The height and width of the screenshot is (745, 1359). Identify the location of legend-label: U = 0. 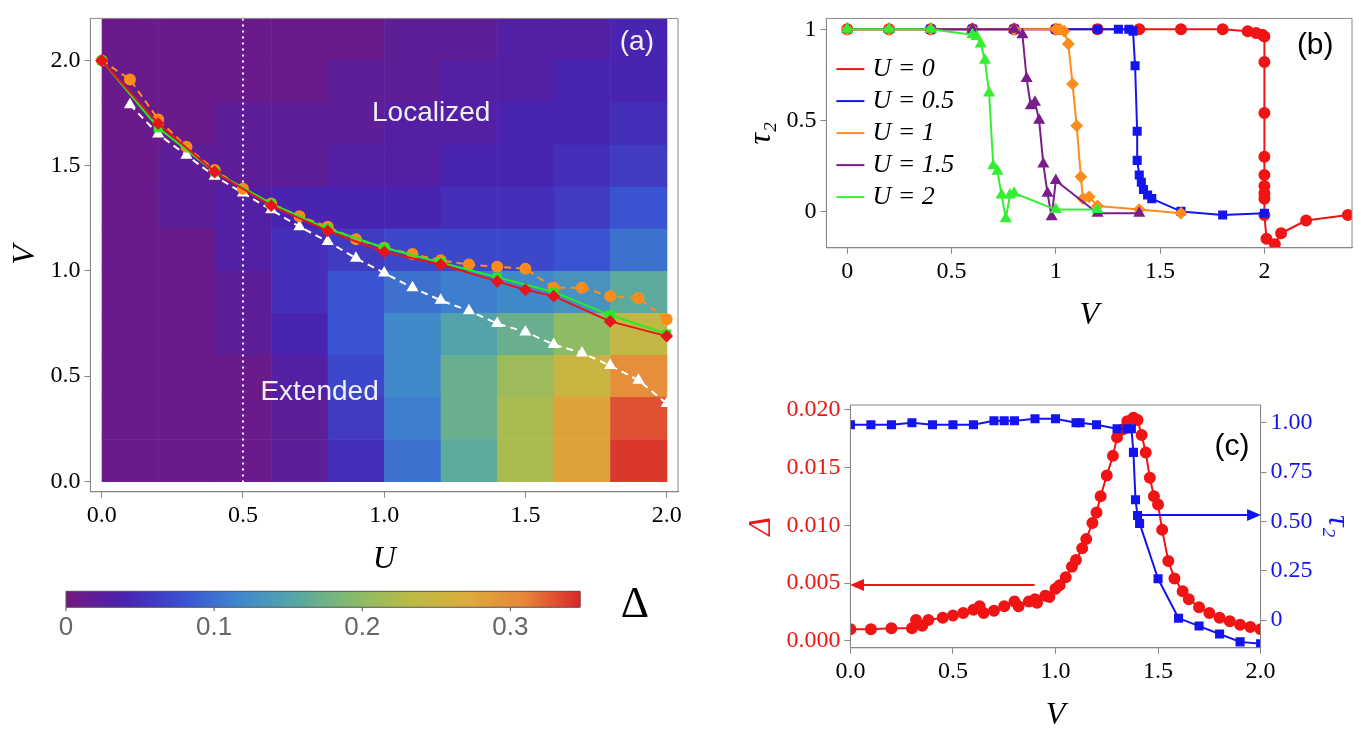
(903, 67).